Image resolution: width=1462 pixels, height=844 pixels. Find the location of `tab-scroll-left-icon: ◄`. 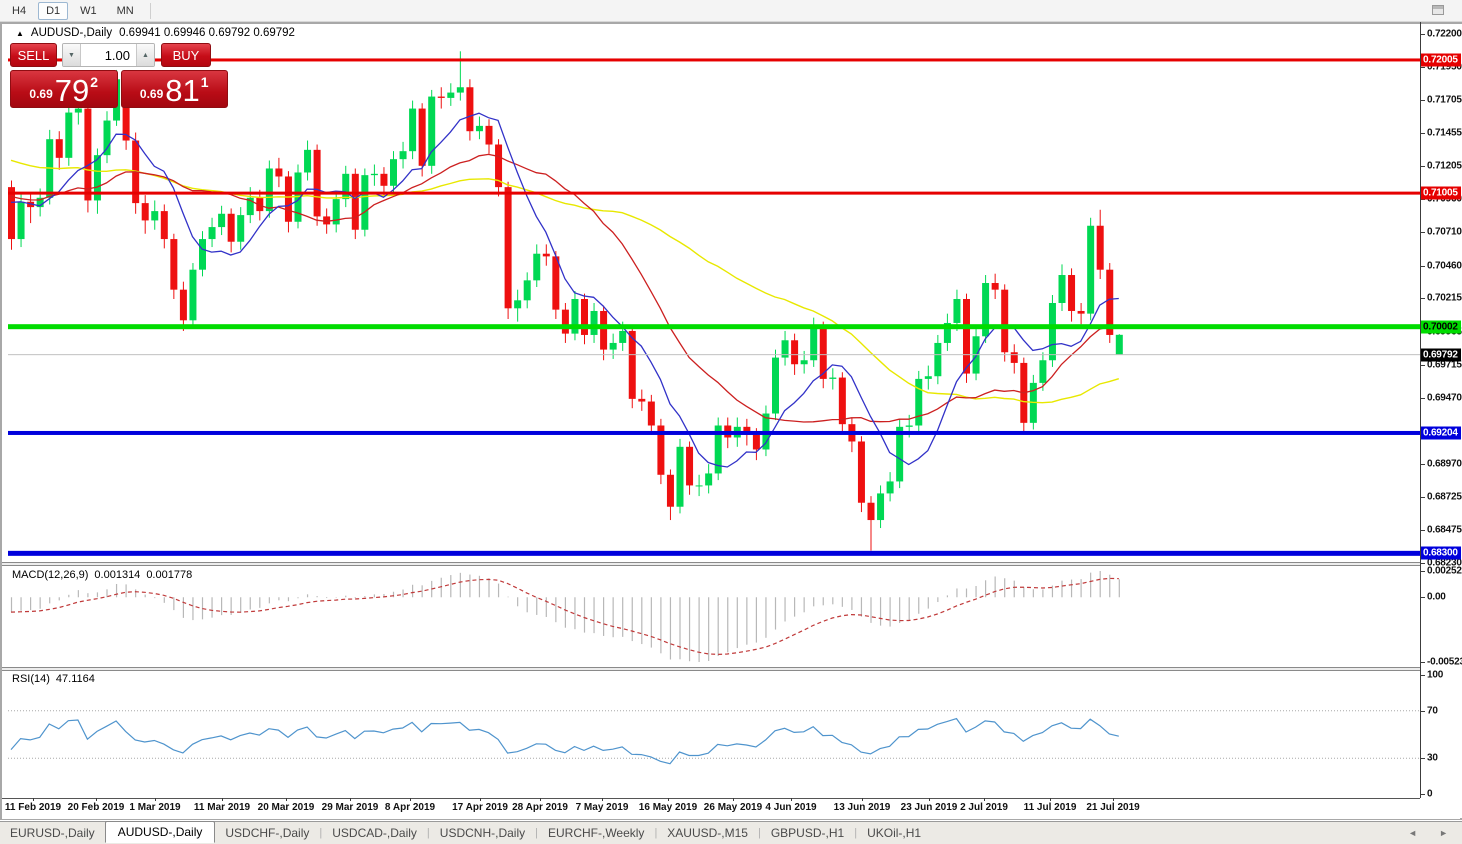

tab-scroll-left-icon: ◄ is located at coordinates (1413, 833).